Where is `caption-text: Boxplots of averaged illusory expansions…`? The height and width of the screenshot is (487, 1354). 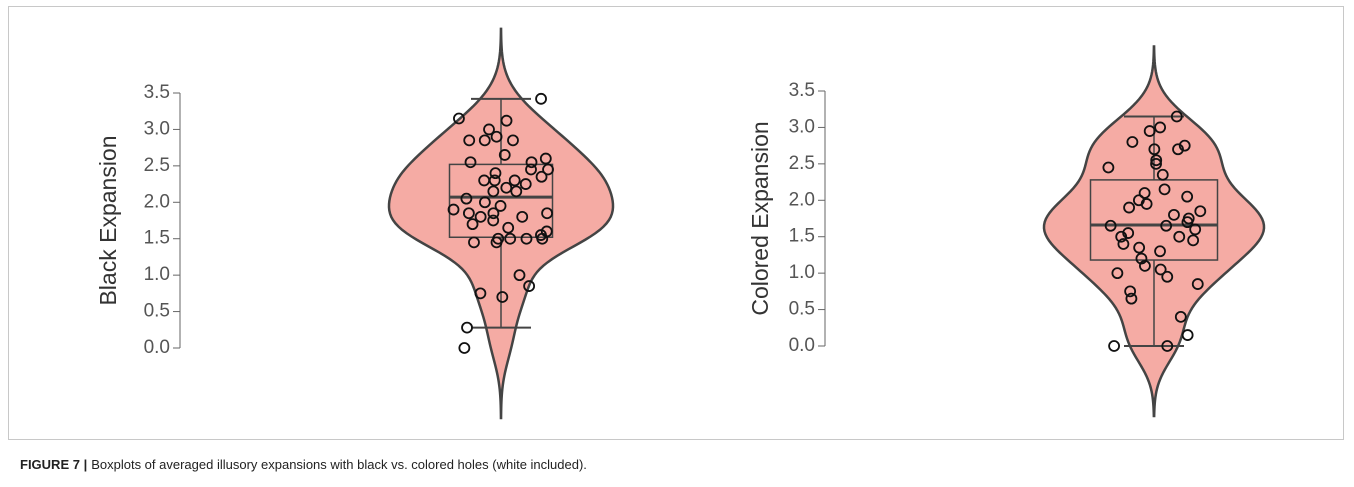 caption-text: Boxplots of averaged illusory expansions… is located at coordinates (339, 464).